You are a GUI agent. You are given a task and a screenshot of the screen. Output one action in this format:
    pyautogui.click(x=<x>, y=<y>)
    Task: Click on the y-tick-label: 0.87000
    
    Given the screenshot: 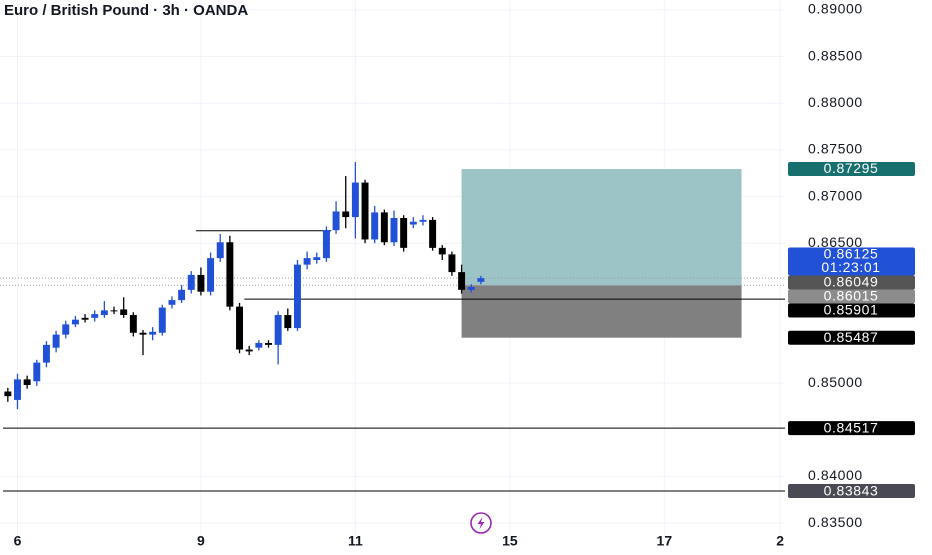 What is the action you would take?
    pyautogui.click(x=835, y=195)
    